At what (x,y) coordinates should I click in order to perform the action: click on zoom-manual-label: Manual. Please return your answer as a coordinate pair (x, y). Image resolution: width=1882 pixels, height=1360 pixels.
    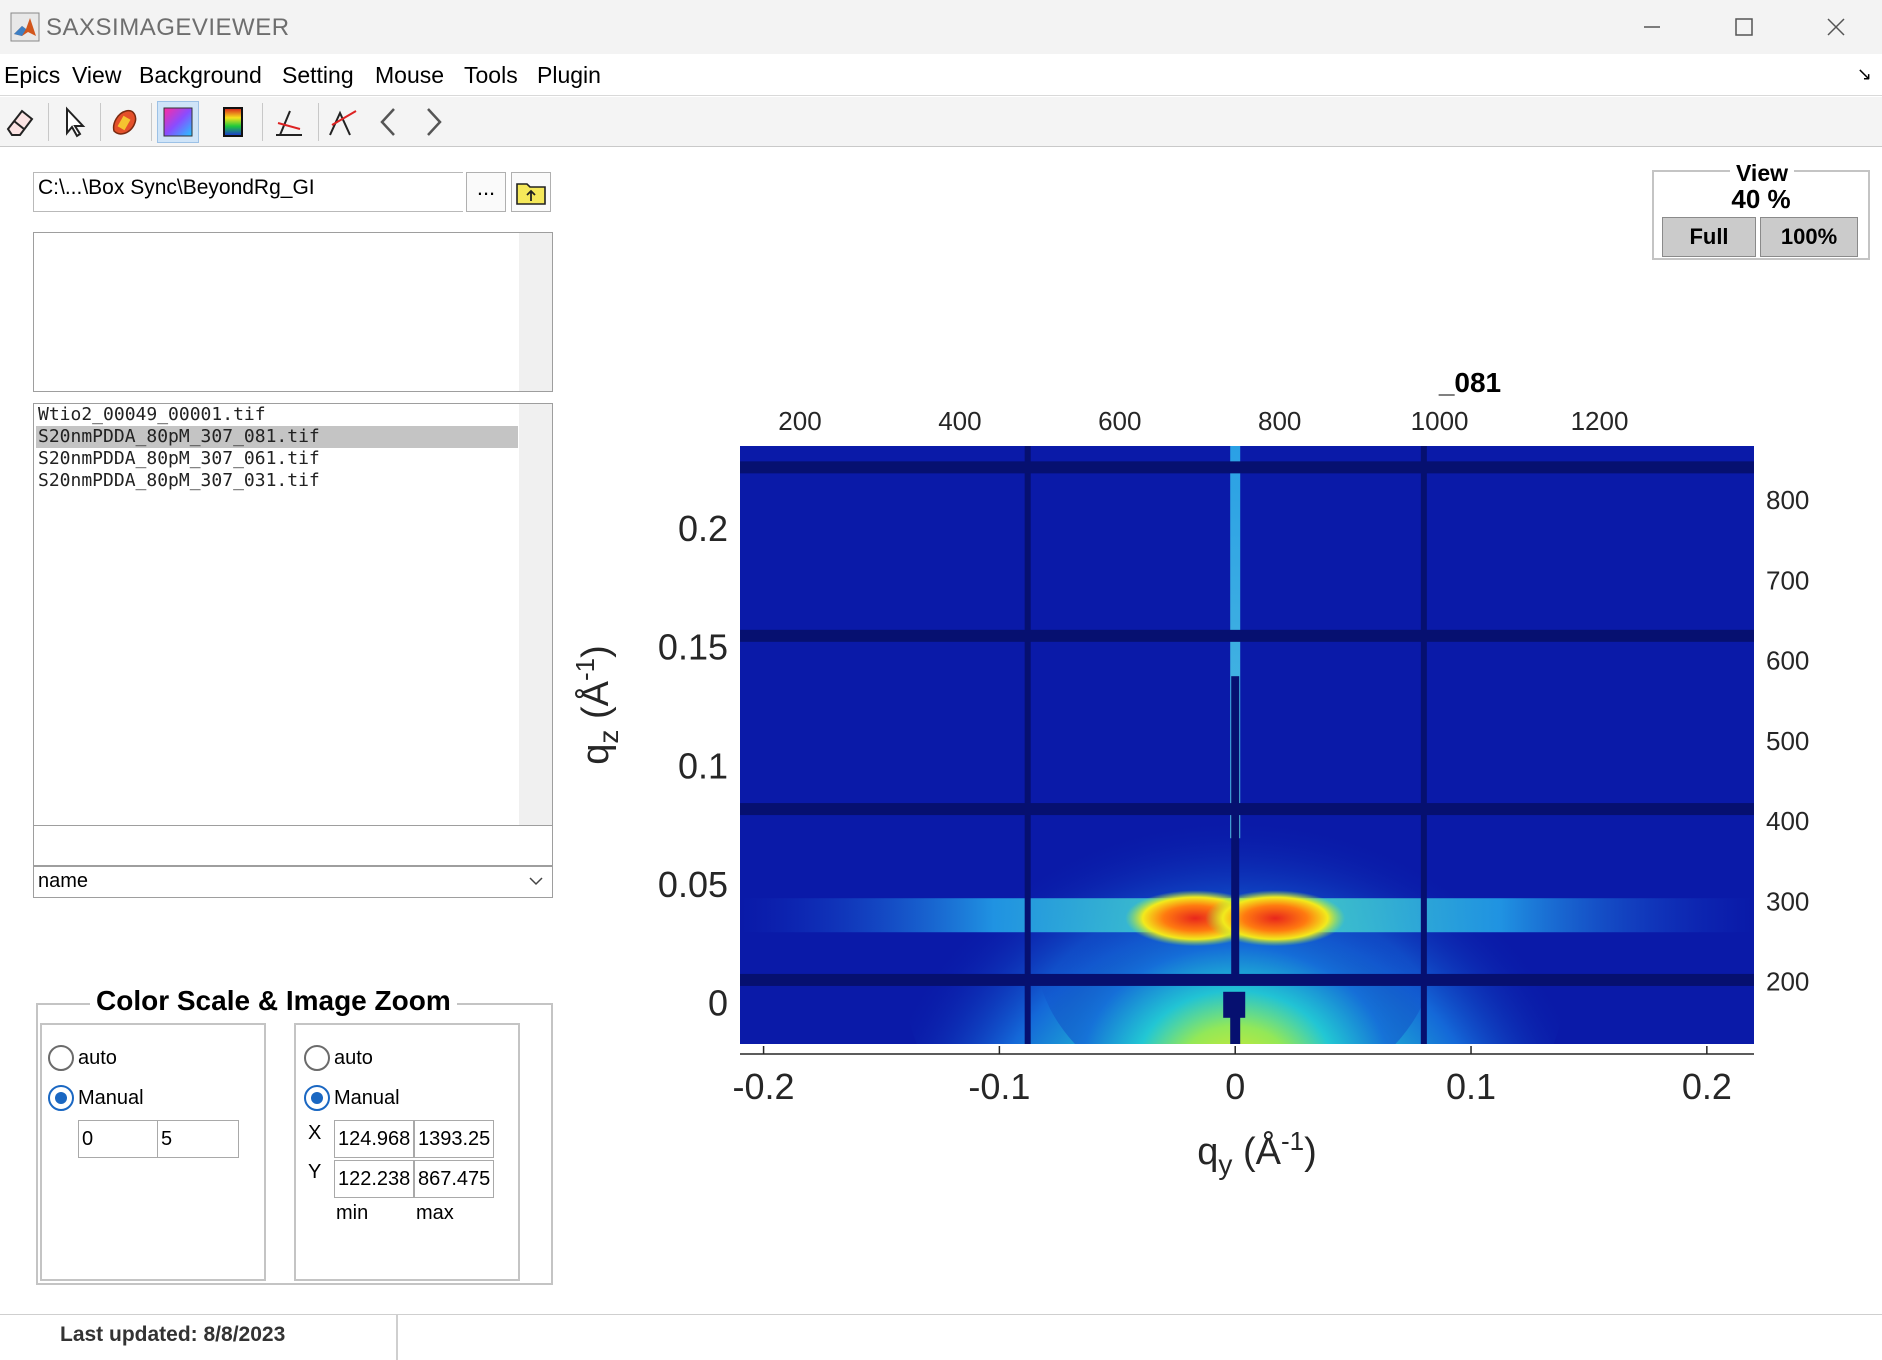
    Looking at the image, I should click on (367, 1097).